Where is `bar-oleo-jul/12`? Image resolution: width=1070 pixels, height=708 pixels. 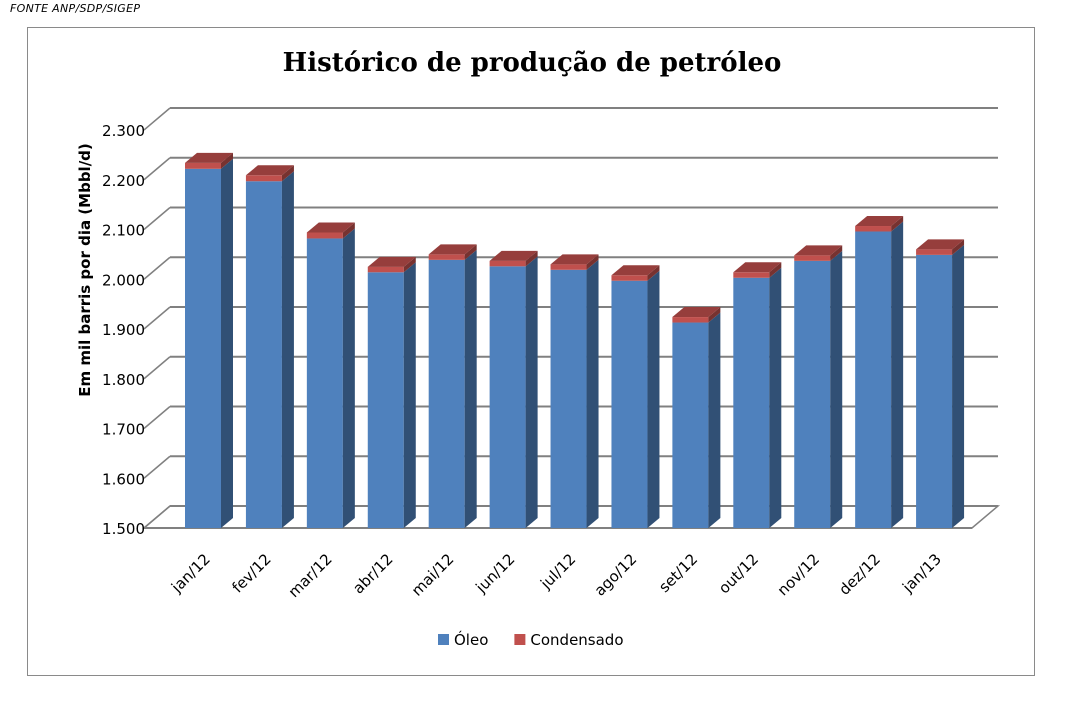
bar-oleo-jul/12 is located at coordinates (568, 398).